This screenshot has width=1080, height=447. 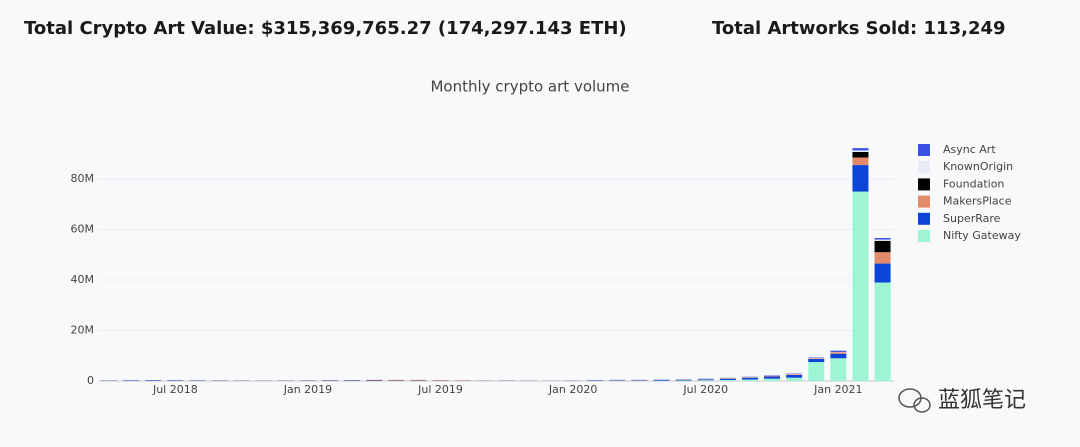 What do you see at coordinates (90, 380) in the screenshot?
I see `y-tick-label: 0` at bounding box center [90, 380].